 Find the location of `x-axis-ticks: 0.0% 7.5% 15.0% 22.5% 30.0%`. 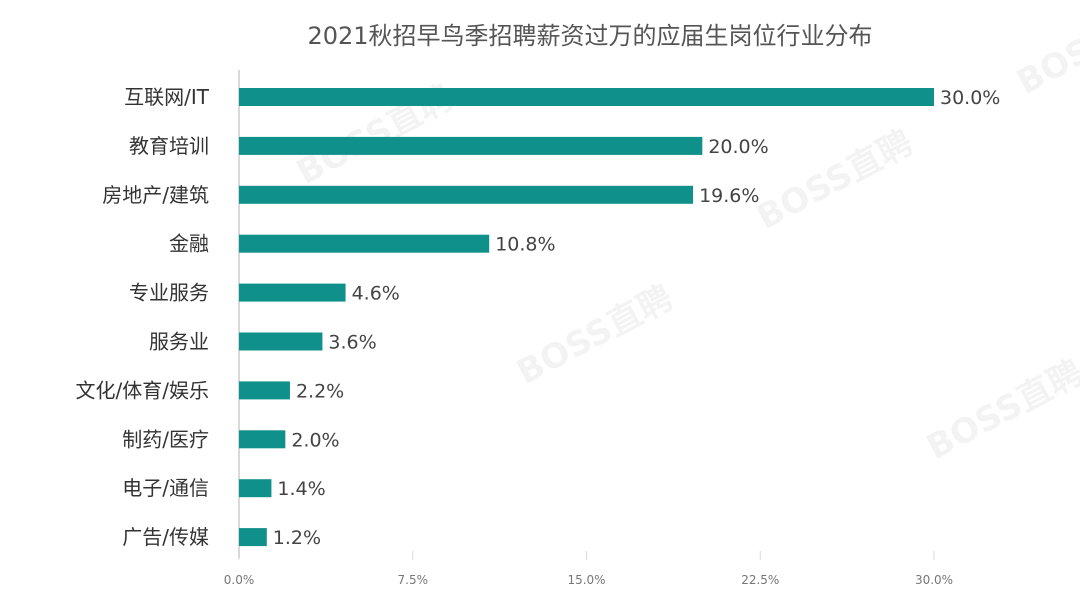

x-axis-ticks: 0.0% 7.5% 15.0% 22.5% 30.0% is located at coordinates (588, 569).